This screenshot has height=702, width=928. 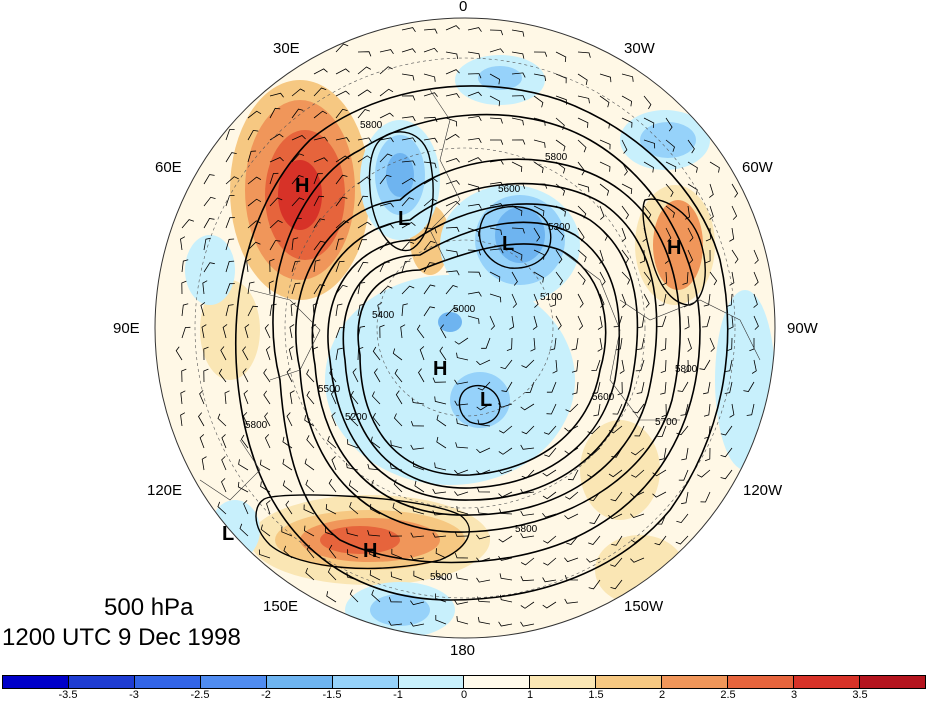 What do you see at coordinates (168, 167) in the screenshot?
I see `longitude-label-60e: 60E` at bounding box center [168, 167].